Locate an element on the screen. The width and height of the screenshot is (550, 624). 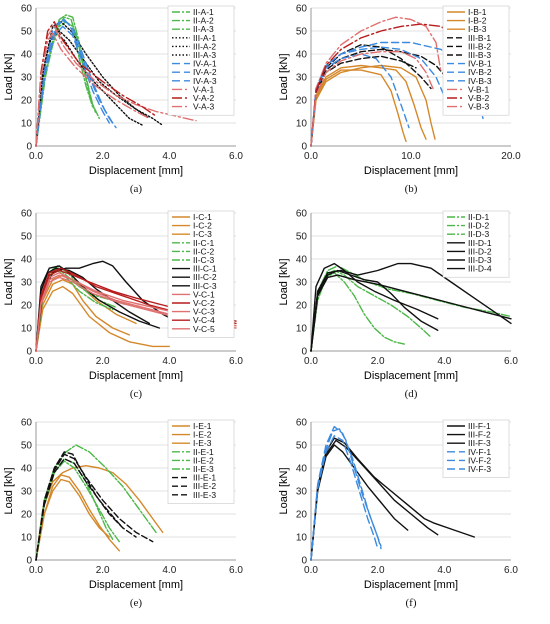
legend-label: IV-F-3 is located at coordinates (479, 469).